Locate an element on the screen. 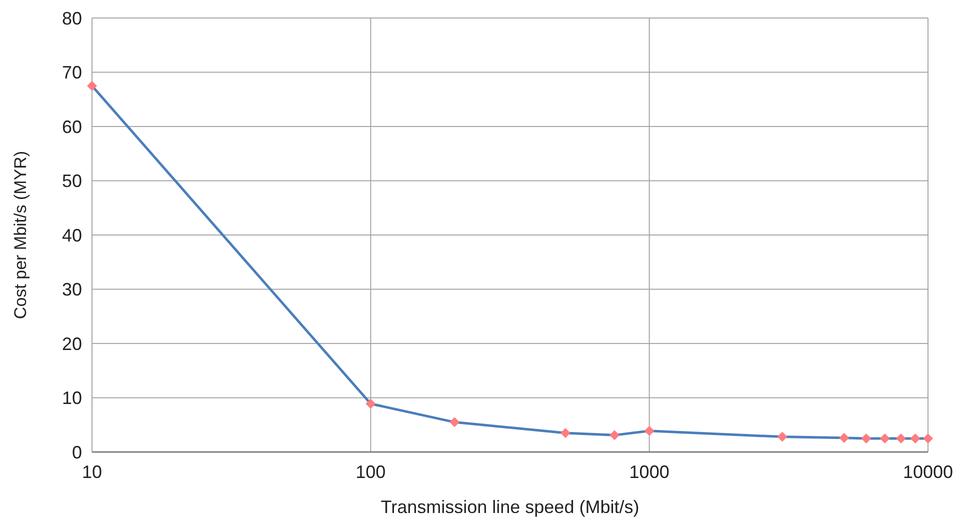  x-tick-label: 10000 is located at coordinates (928, 472).